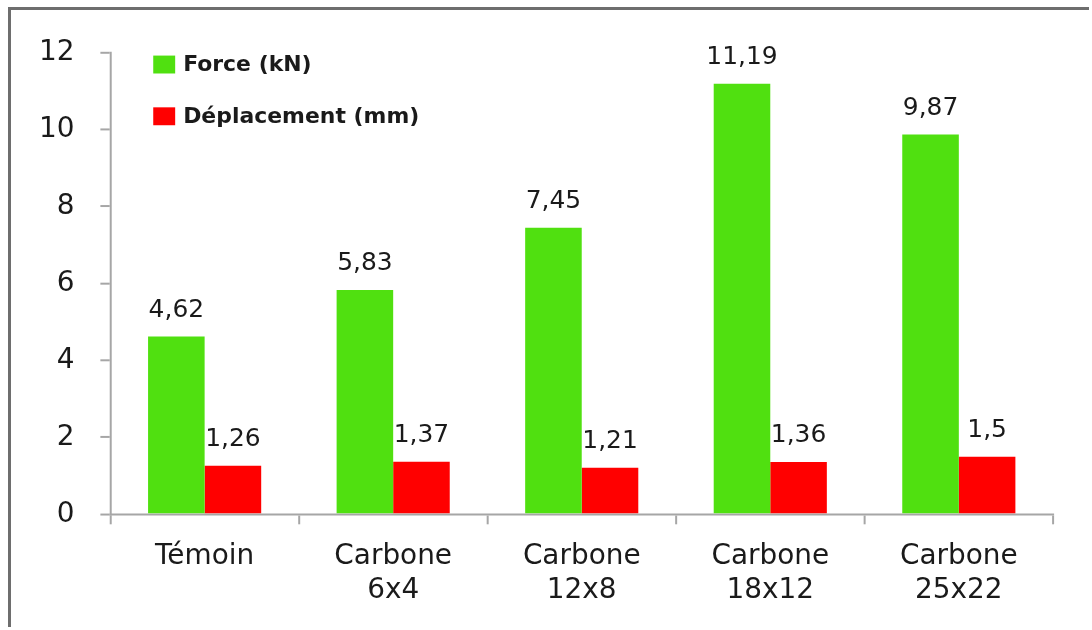  What do you see at coordinates (56, 50) in the screenshot?
I see `y-tick-label: 12` at bounding box center [56, 50].